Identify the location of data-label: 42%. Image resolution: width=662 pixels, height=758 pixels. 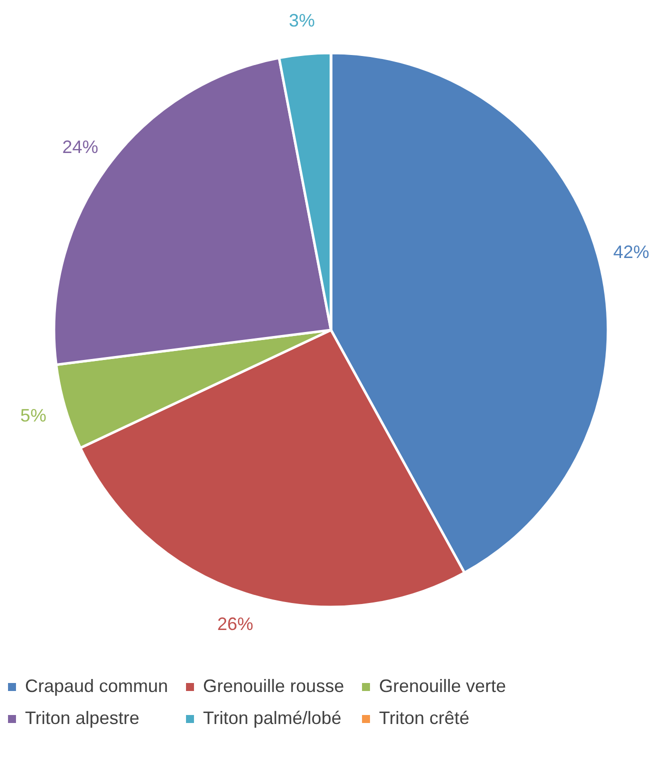
(631, 252).